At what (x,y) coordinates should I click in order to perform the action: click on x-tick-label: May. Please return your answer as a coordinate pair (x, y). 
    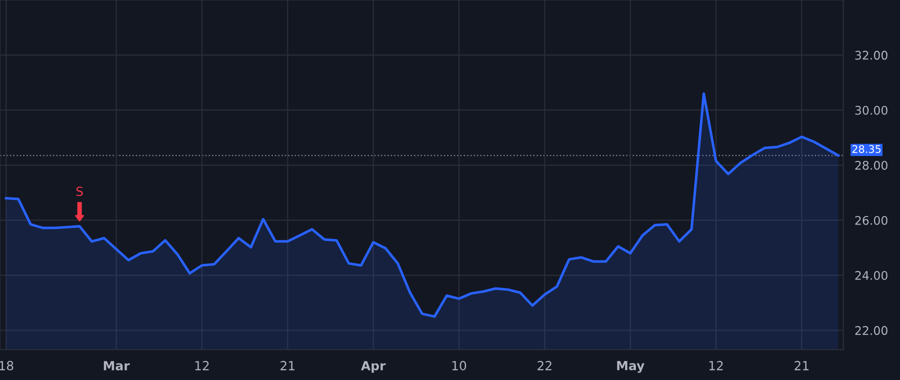
    Looking at the image, I should click on (630, 367).